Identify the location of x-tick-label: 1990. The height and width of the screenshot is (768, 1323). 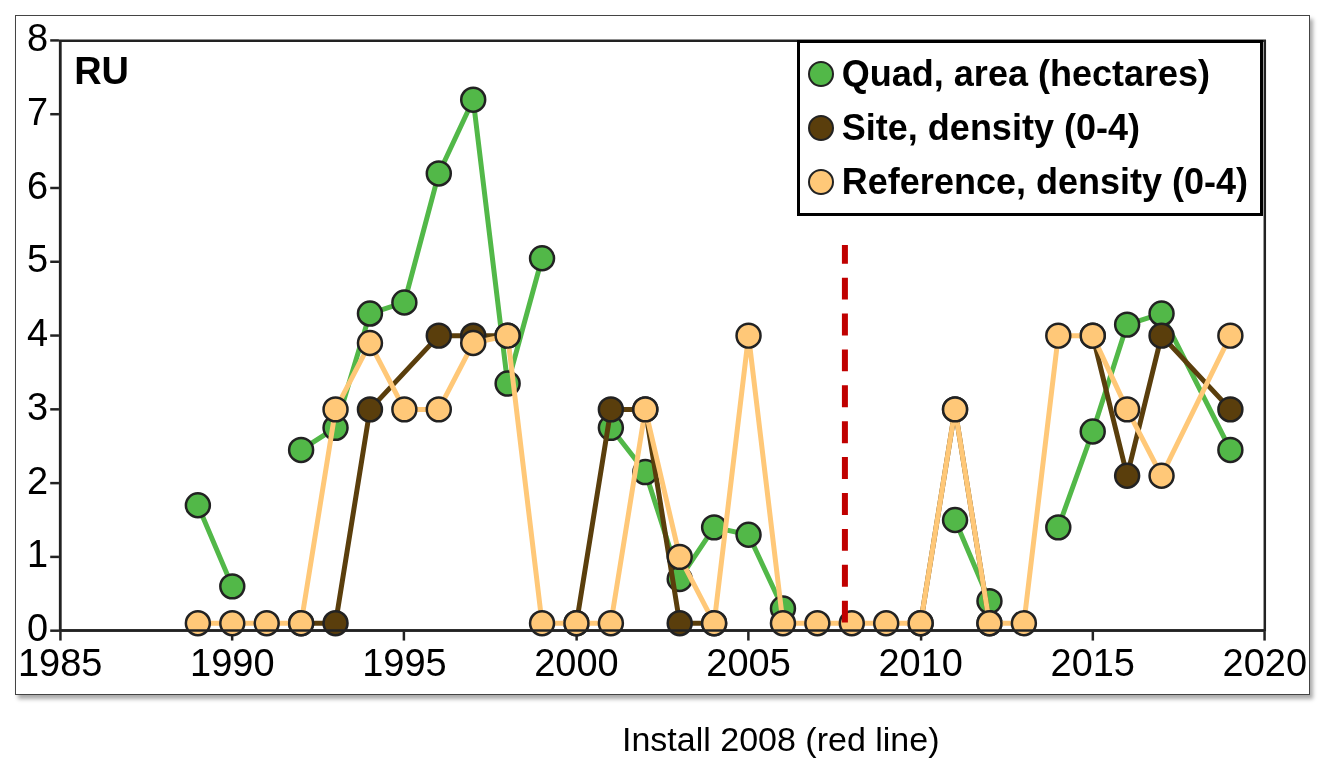
(232, 662).